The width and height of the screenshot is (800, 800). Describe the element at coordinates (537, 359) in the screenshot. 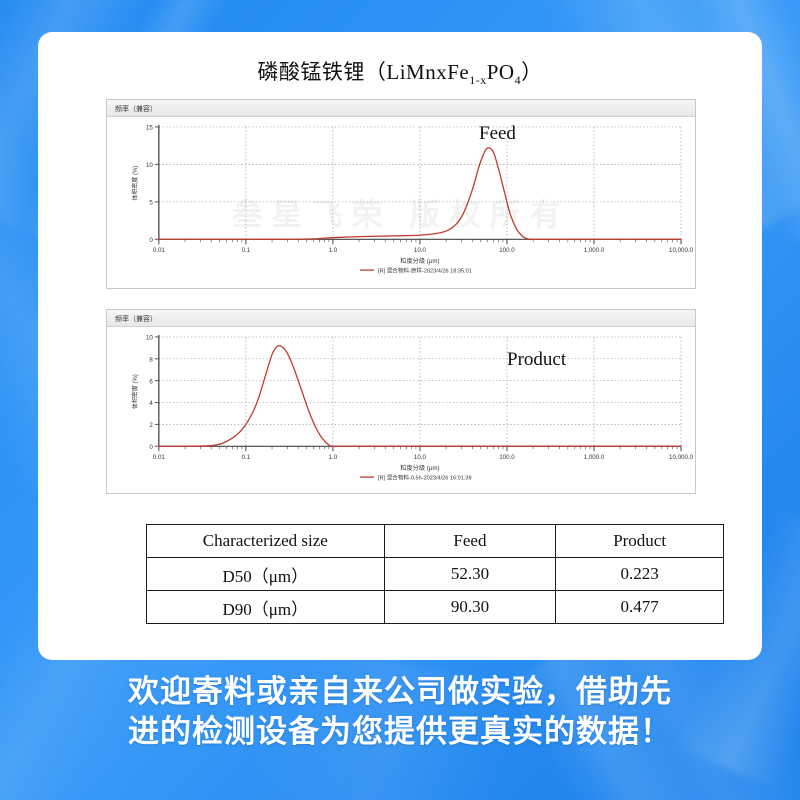

I see `series-label-product: Product` at that location.